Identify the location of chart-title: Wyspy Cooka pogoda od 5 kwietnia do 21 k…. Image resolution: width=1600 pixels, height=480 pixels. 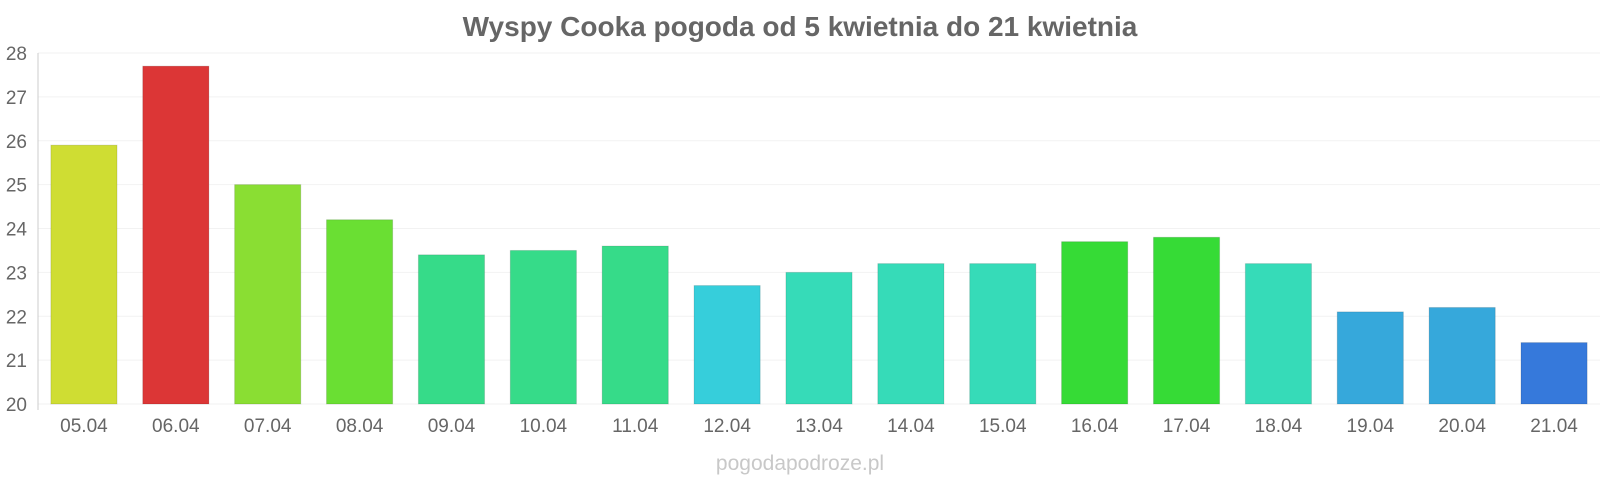
(800, 26).